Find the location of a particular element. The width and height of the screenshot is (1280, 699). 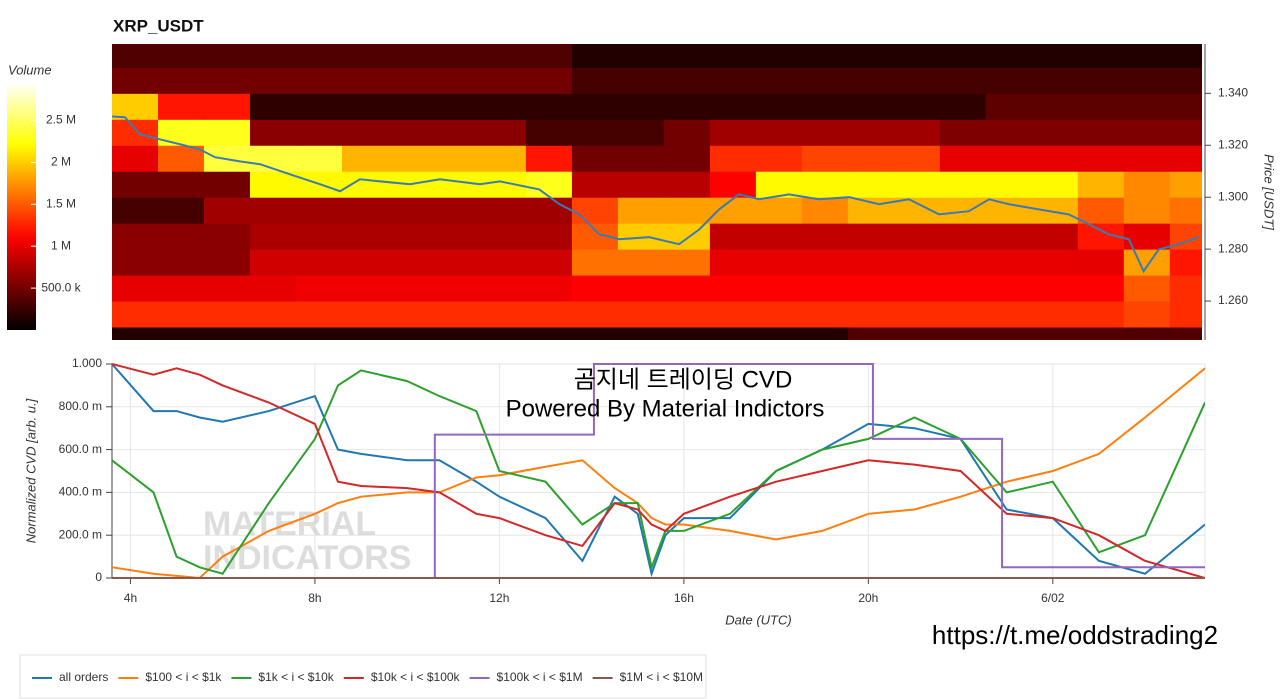

colorbar-tick-label: 2.5 M is located at coordinates (61, 120).